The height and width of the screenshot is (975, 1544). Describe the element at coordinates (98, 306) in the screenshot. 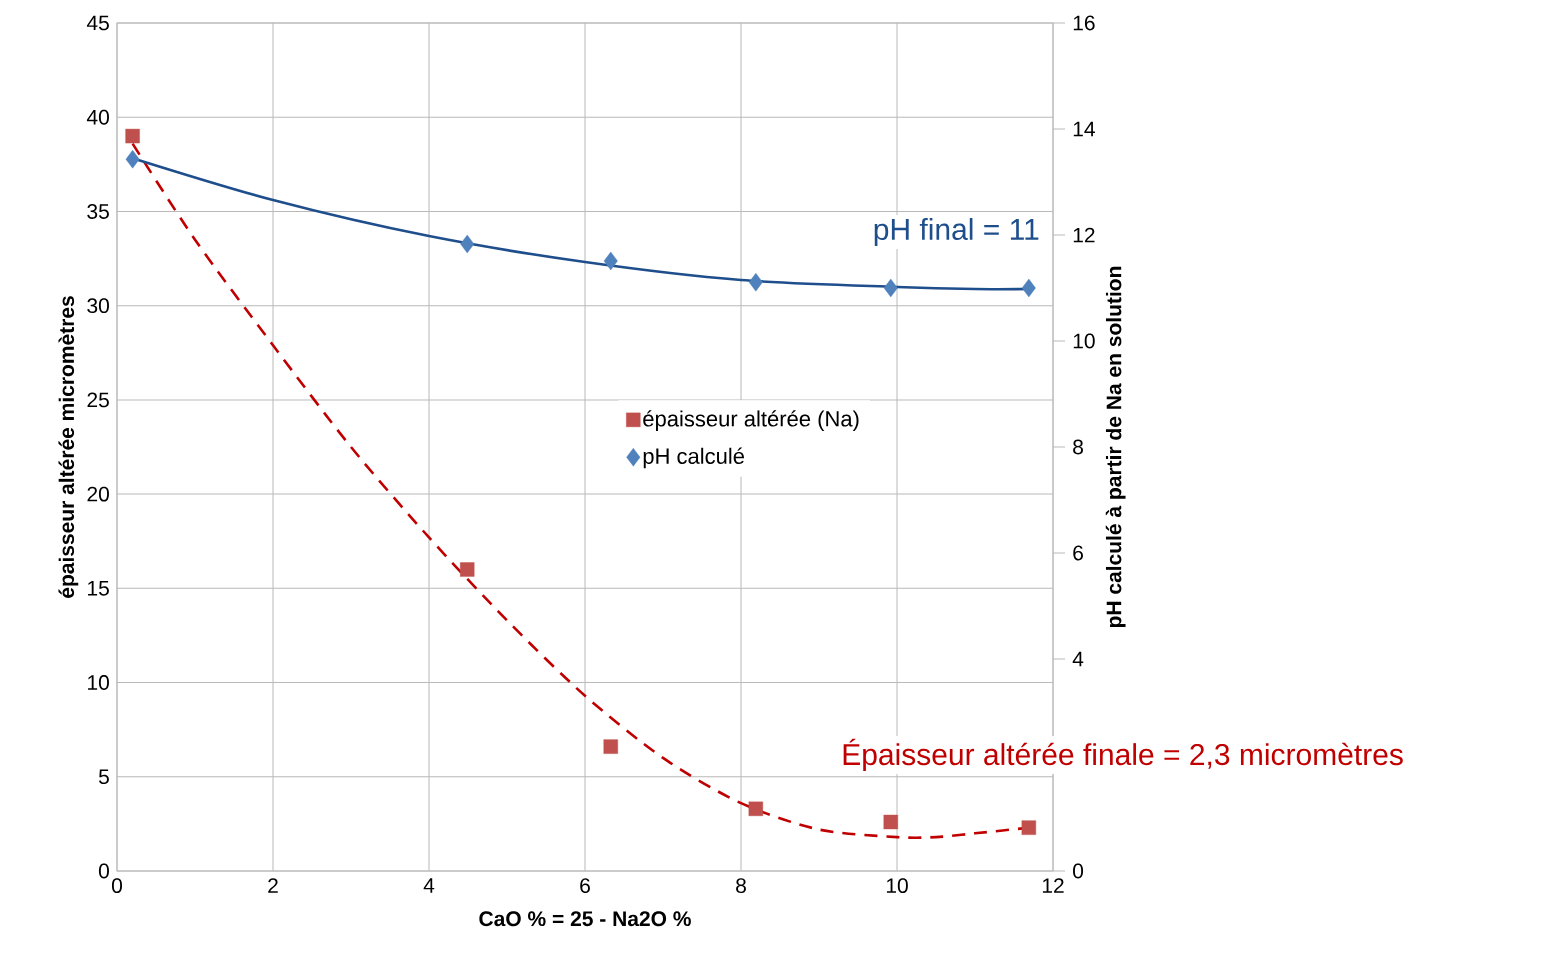

I see `y-tick-label: 30` at that location.